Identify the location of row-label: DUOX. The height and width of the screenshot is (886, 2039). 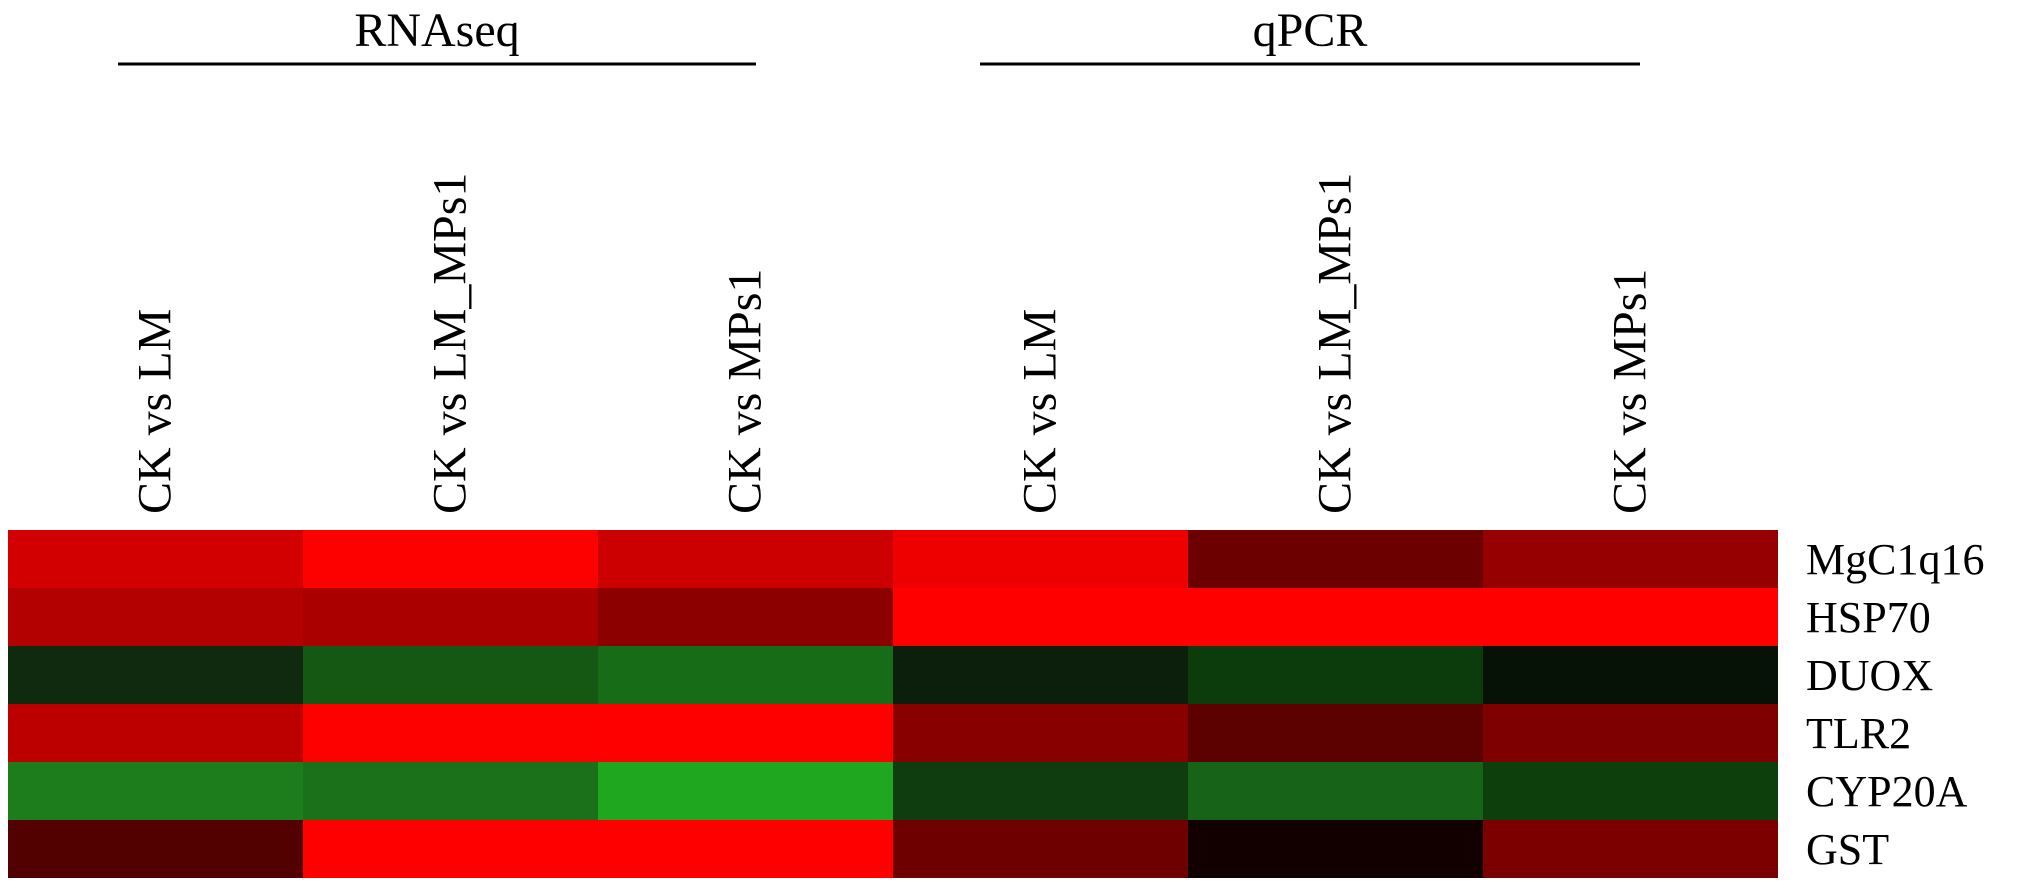
(1869, 675).